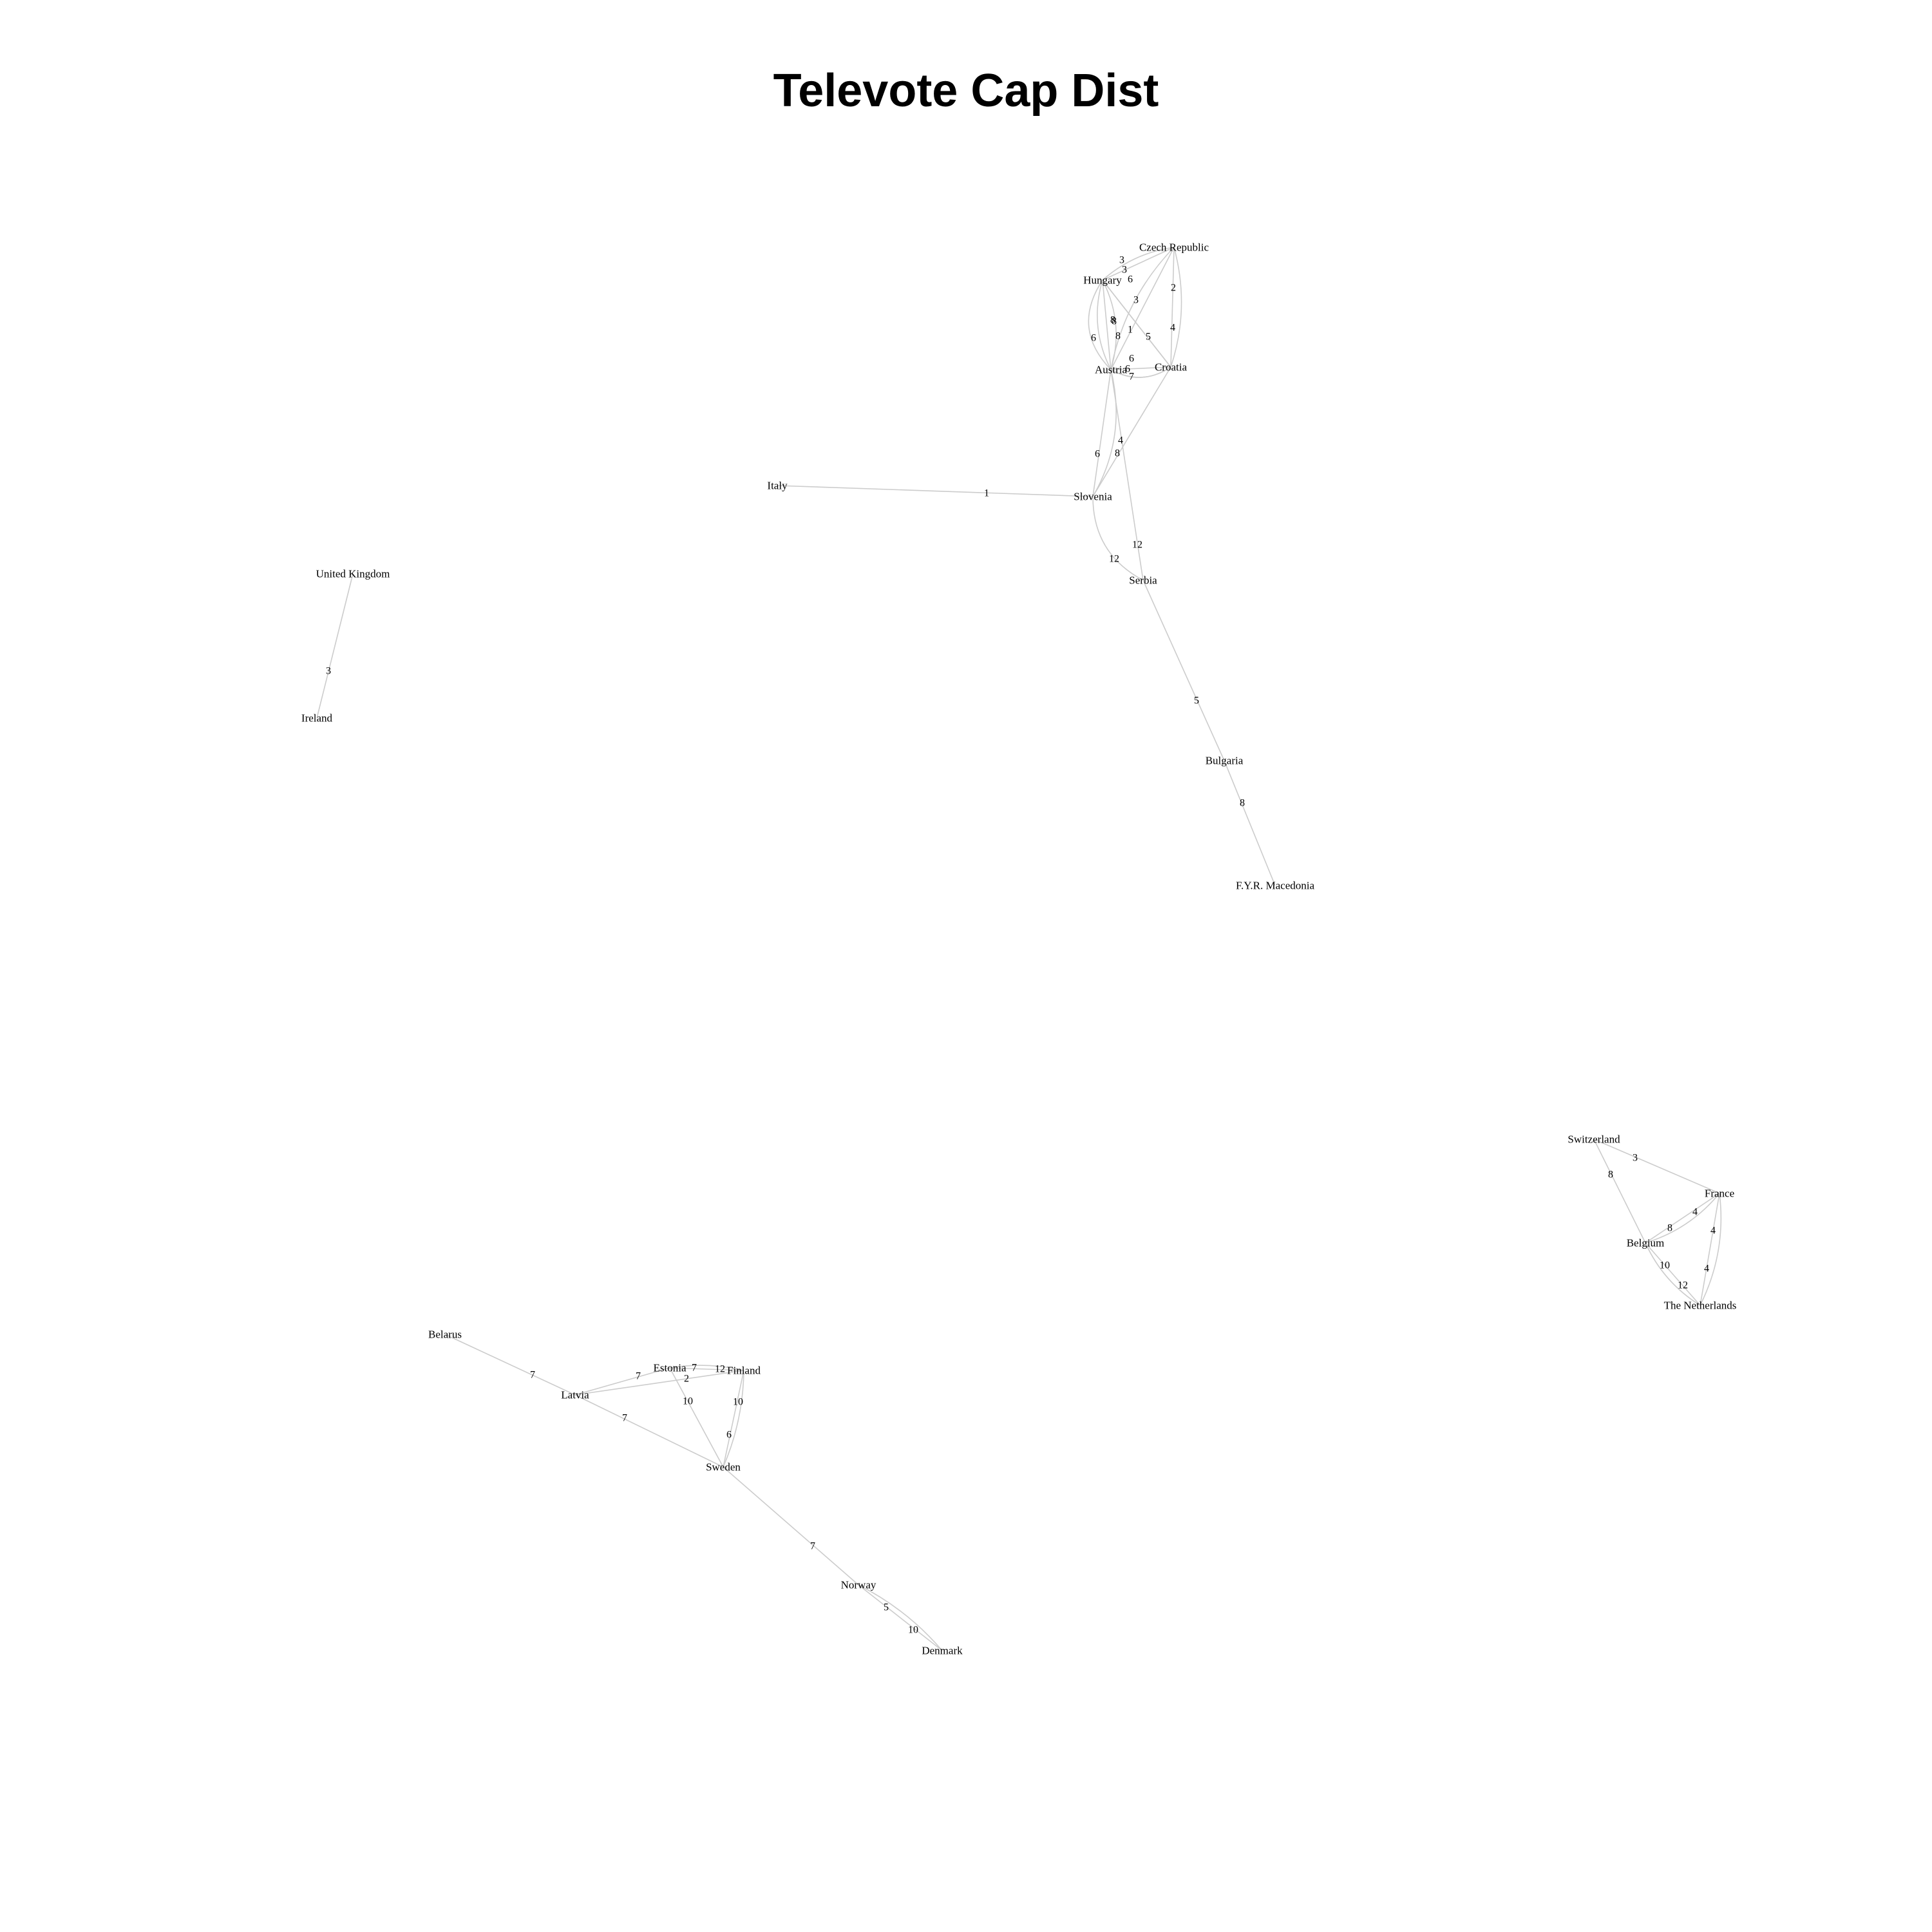 Image resolution: width=1932 pixels, height=1932 pixels. Describe the element at coordinates (1620, 1191) in the screenshot. I see `edge-switzerland-belgium` at that location.